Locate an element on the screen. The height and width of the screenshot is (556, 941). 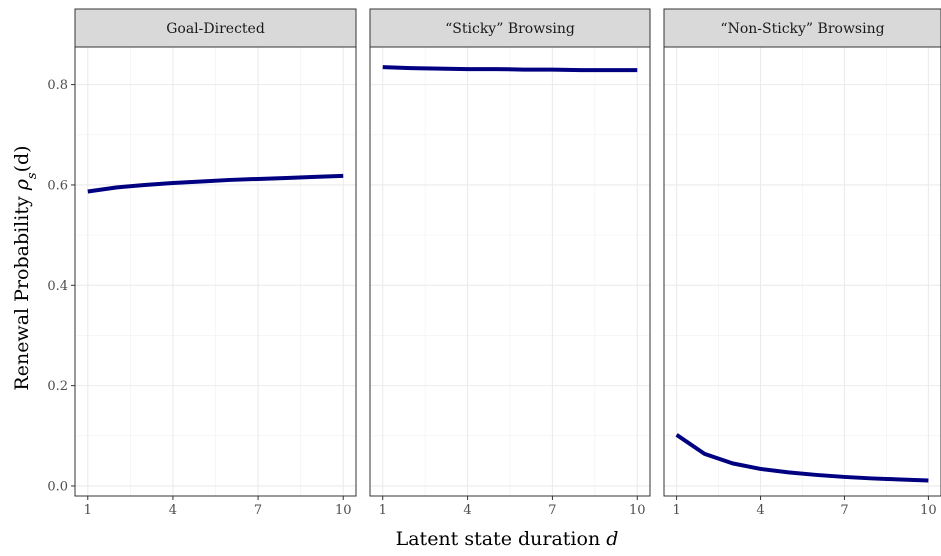
facet-title: Goal-Directed is located at coordinates (215, 29).